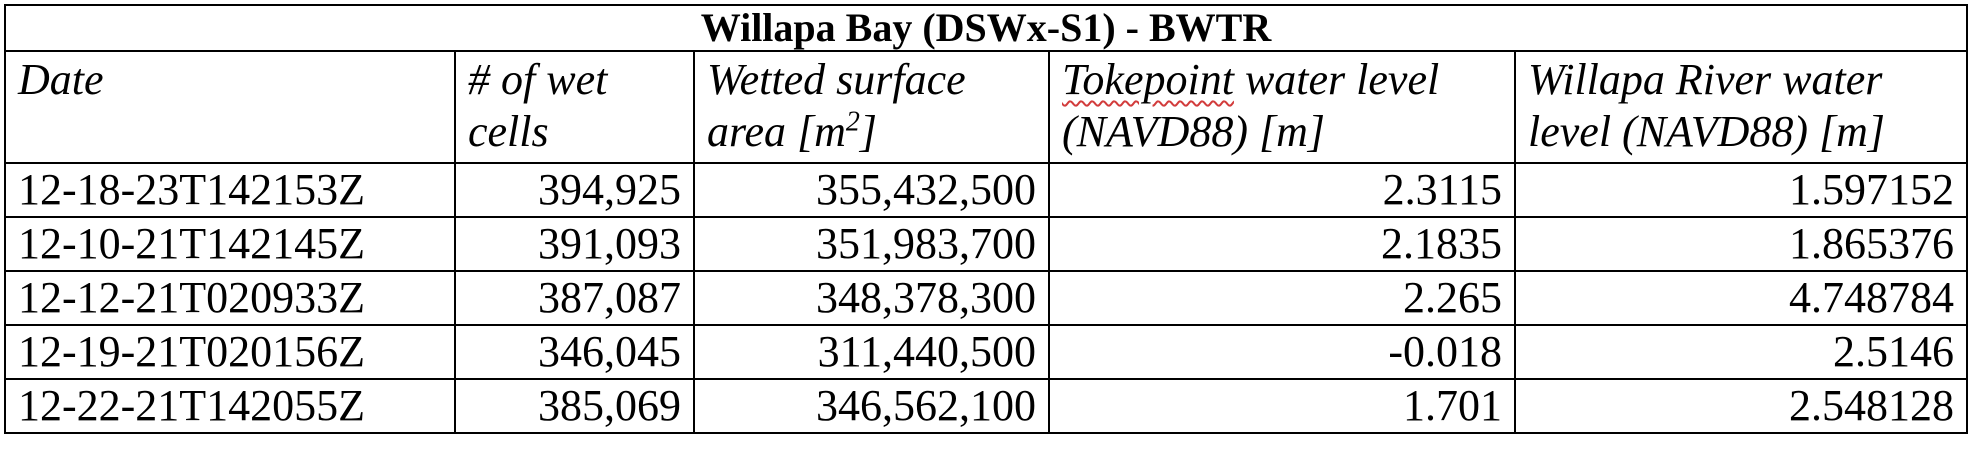 The width and height of the screenshot is (1972, 470). What do you see at coordinates (574, 107) in the screenshot?
I see `header-wet-cells: # of wet cells` at bounding box center [574, 107].